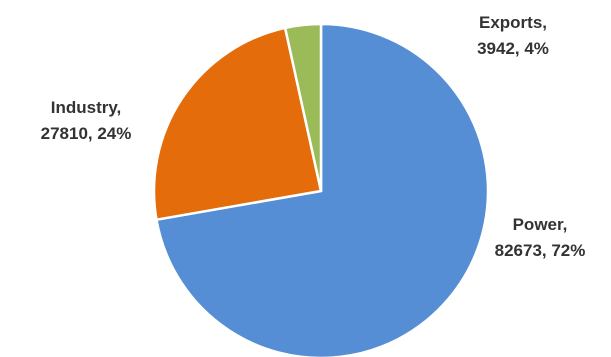  I want to click on pie-slice-exports, so click(303, 107).